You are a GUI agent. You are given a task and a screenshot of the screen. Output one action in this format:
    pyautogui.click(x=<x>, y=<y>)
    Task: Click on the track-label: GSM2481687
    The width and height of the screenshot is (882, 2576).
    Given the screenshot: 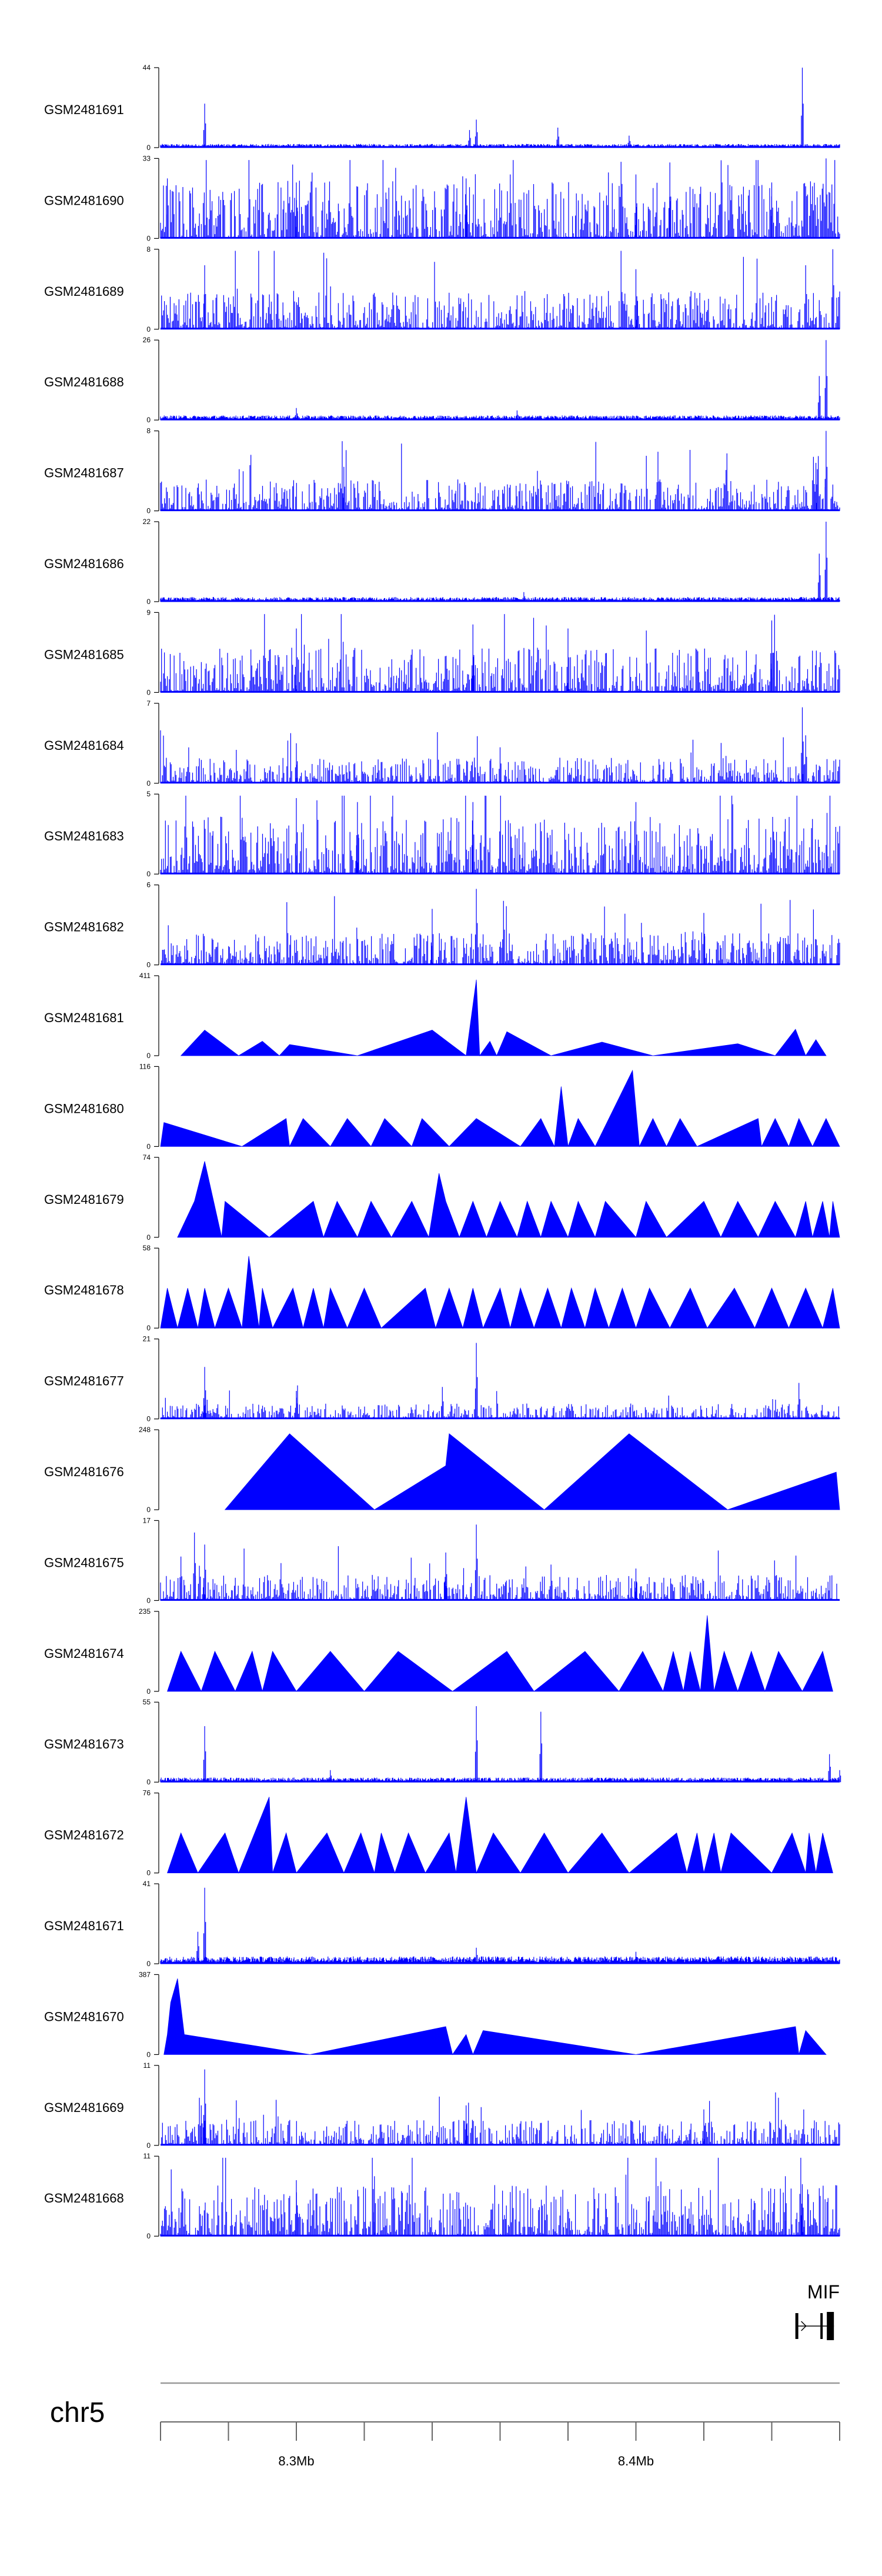 What is the action you would take?
    pyautogui.click(x=84, y=473)
    